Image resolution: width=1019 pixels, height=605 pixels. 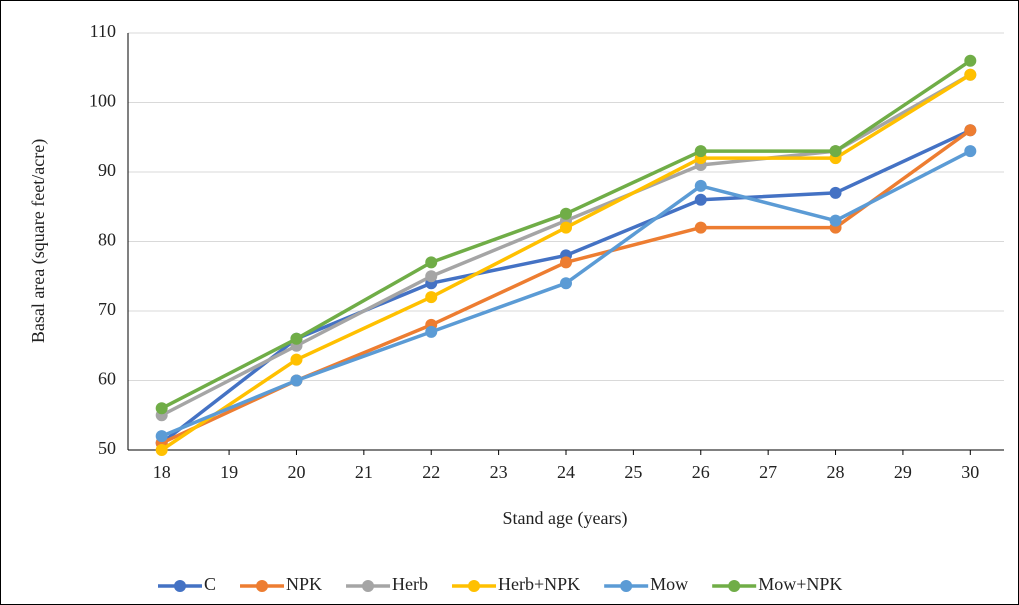 What do you see at coordinates (103, 31) in the screenshot?
I see `y-tick-label: 110` at bounding box center [103, 31].